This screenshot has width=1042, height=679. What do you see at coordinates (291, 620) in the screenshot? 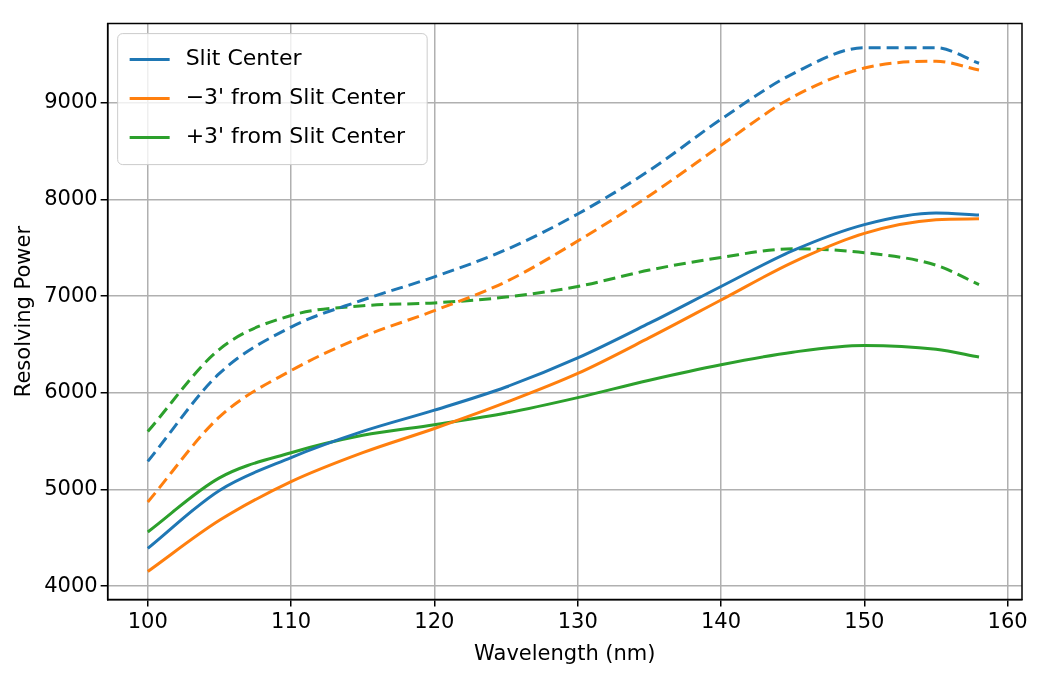
I see `x-tick-label: 110` at bounding box center [291, 620].